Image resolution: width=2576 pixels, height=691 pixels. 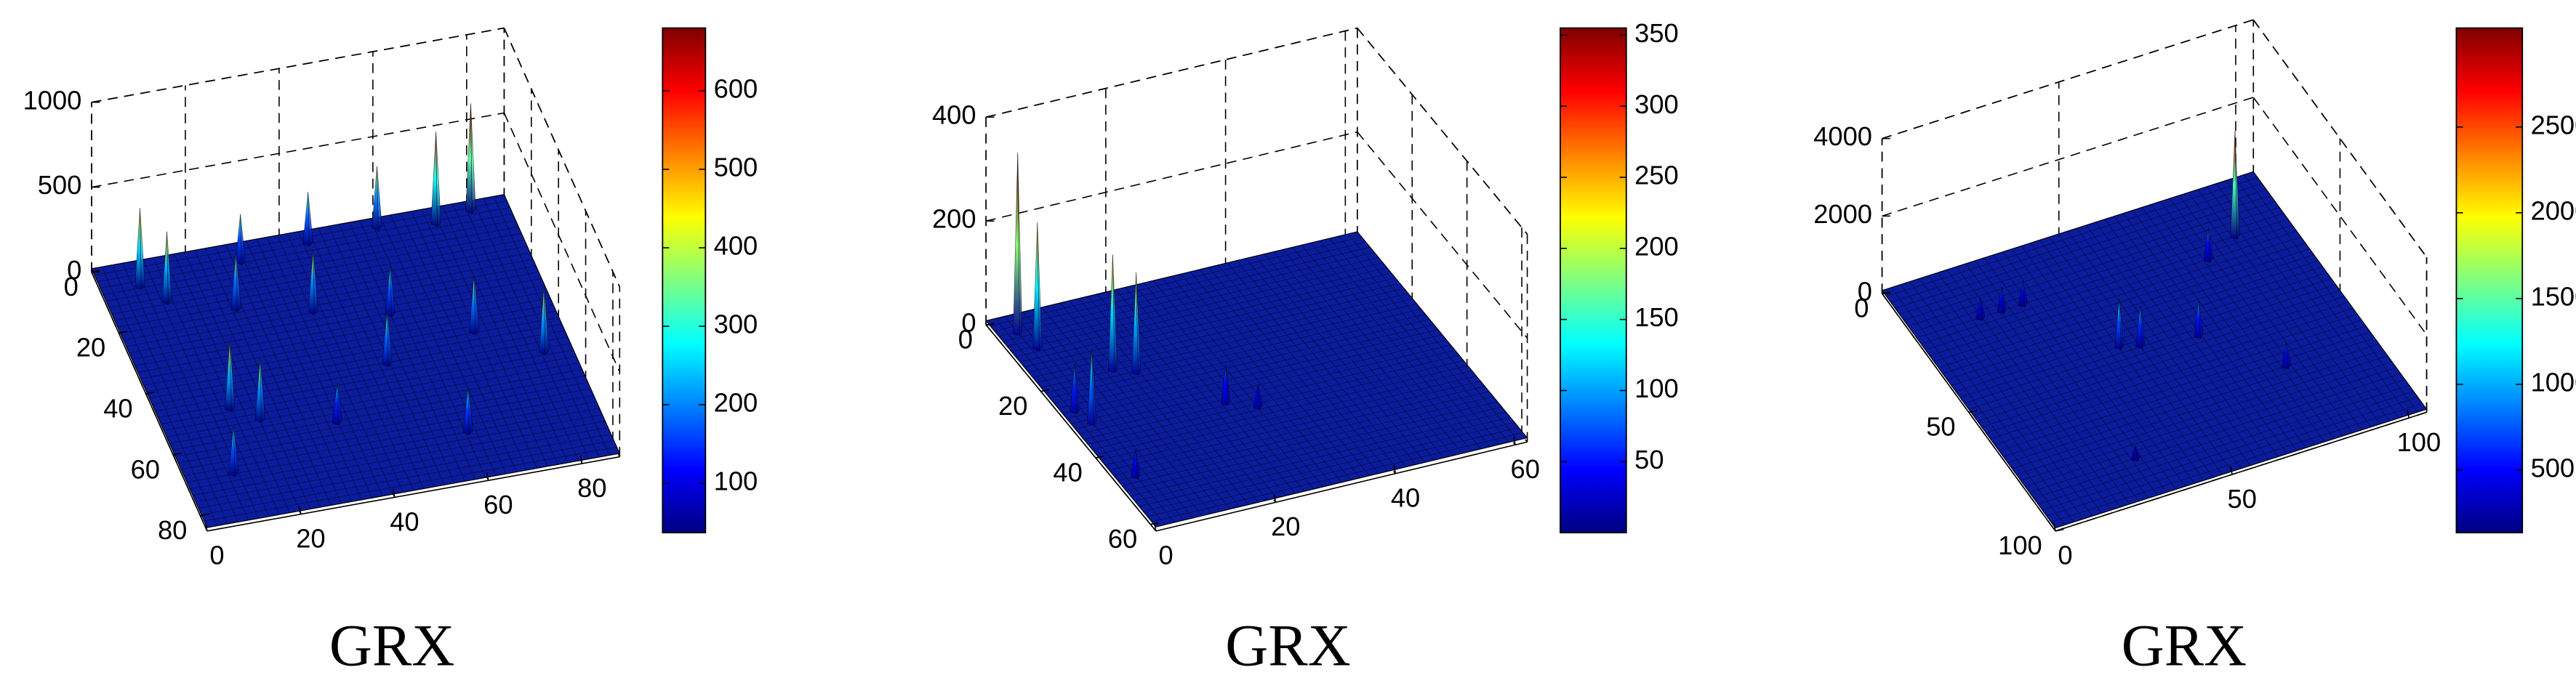 What do you see at coordinates (684, 280) in the screenshot?
I see `colorbar` at bounding box center [684, 280].